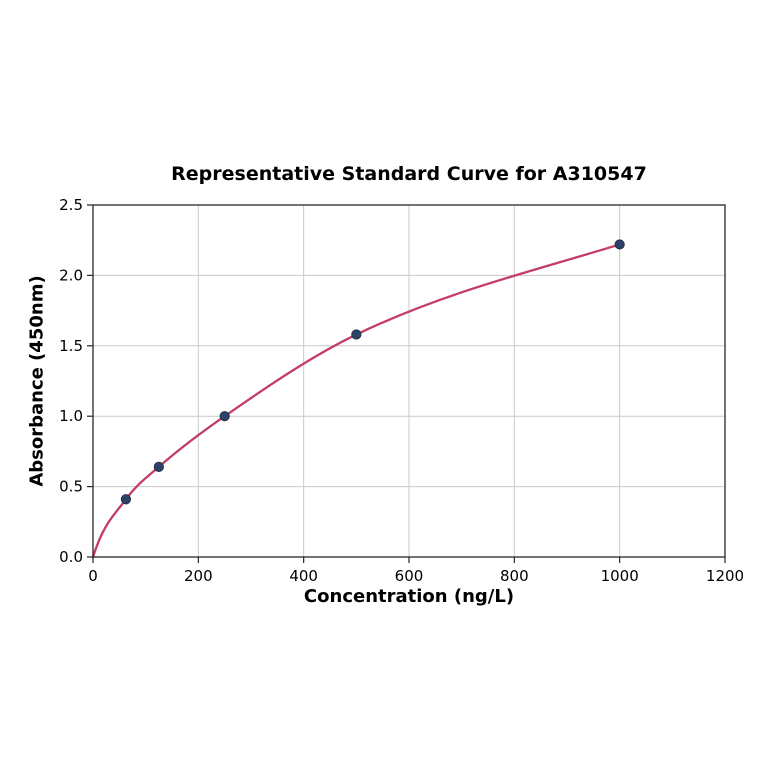 Image resolution: width=764 pixels, height=764 pixels. Describe the element at coordinates (198, 576) in the screenshot. I see `x-tick-label: 200` at that location.